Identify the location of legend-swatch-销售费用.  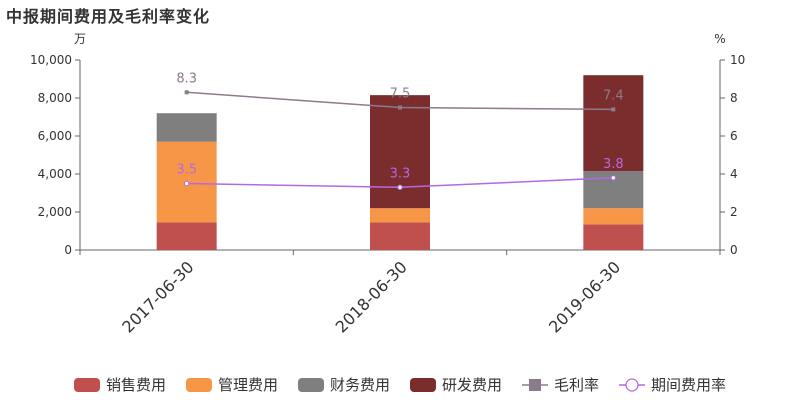
(87, 385).